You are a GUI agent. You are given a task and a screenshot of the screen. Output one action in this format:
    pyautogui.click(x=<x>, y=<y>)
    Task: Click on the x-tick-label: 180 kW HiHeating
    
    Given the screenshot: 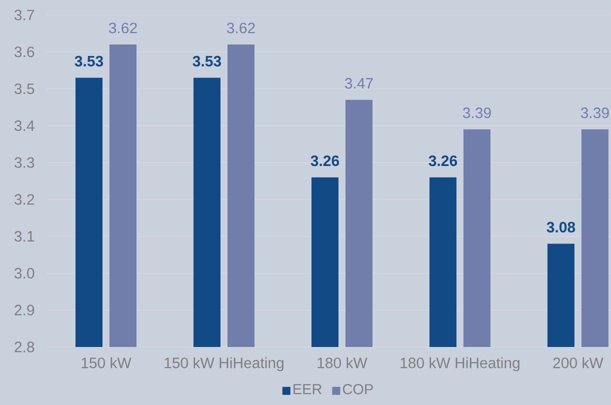 What is the action you would take?
    pyautogui.click(x=460, y=364)
    